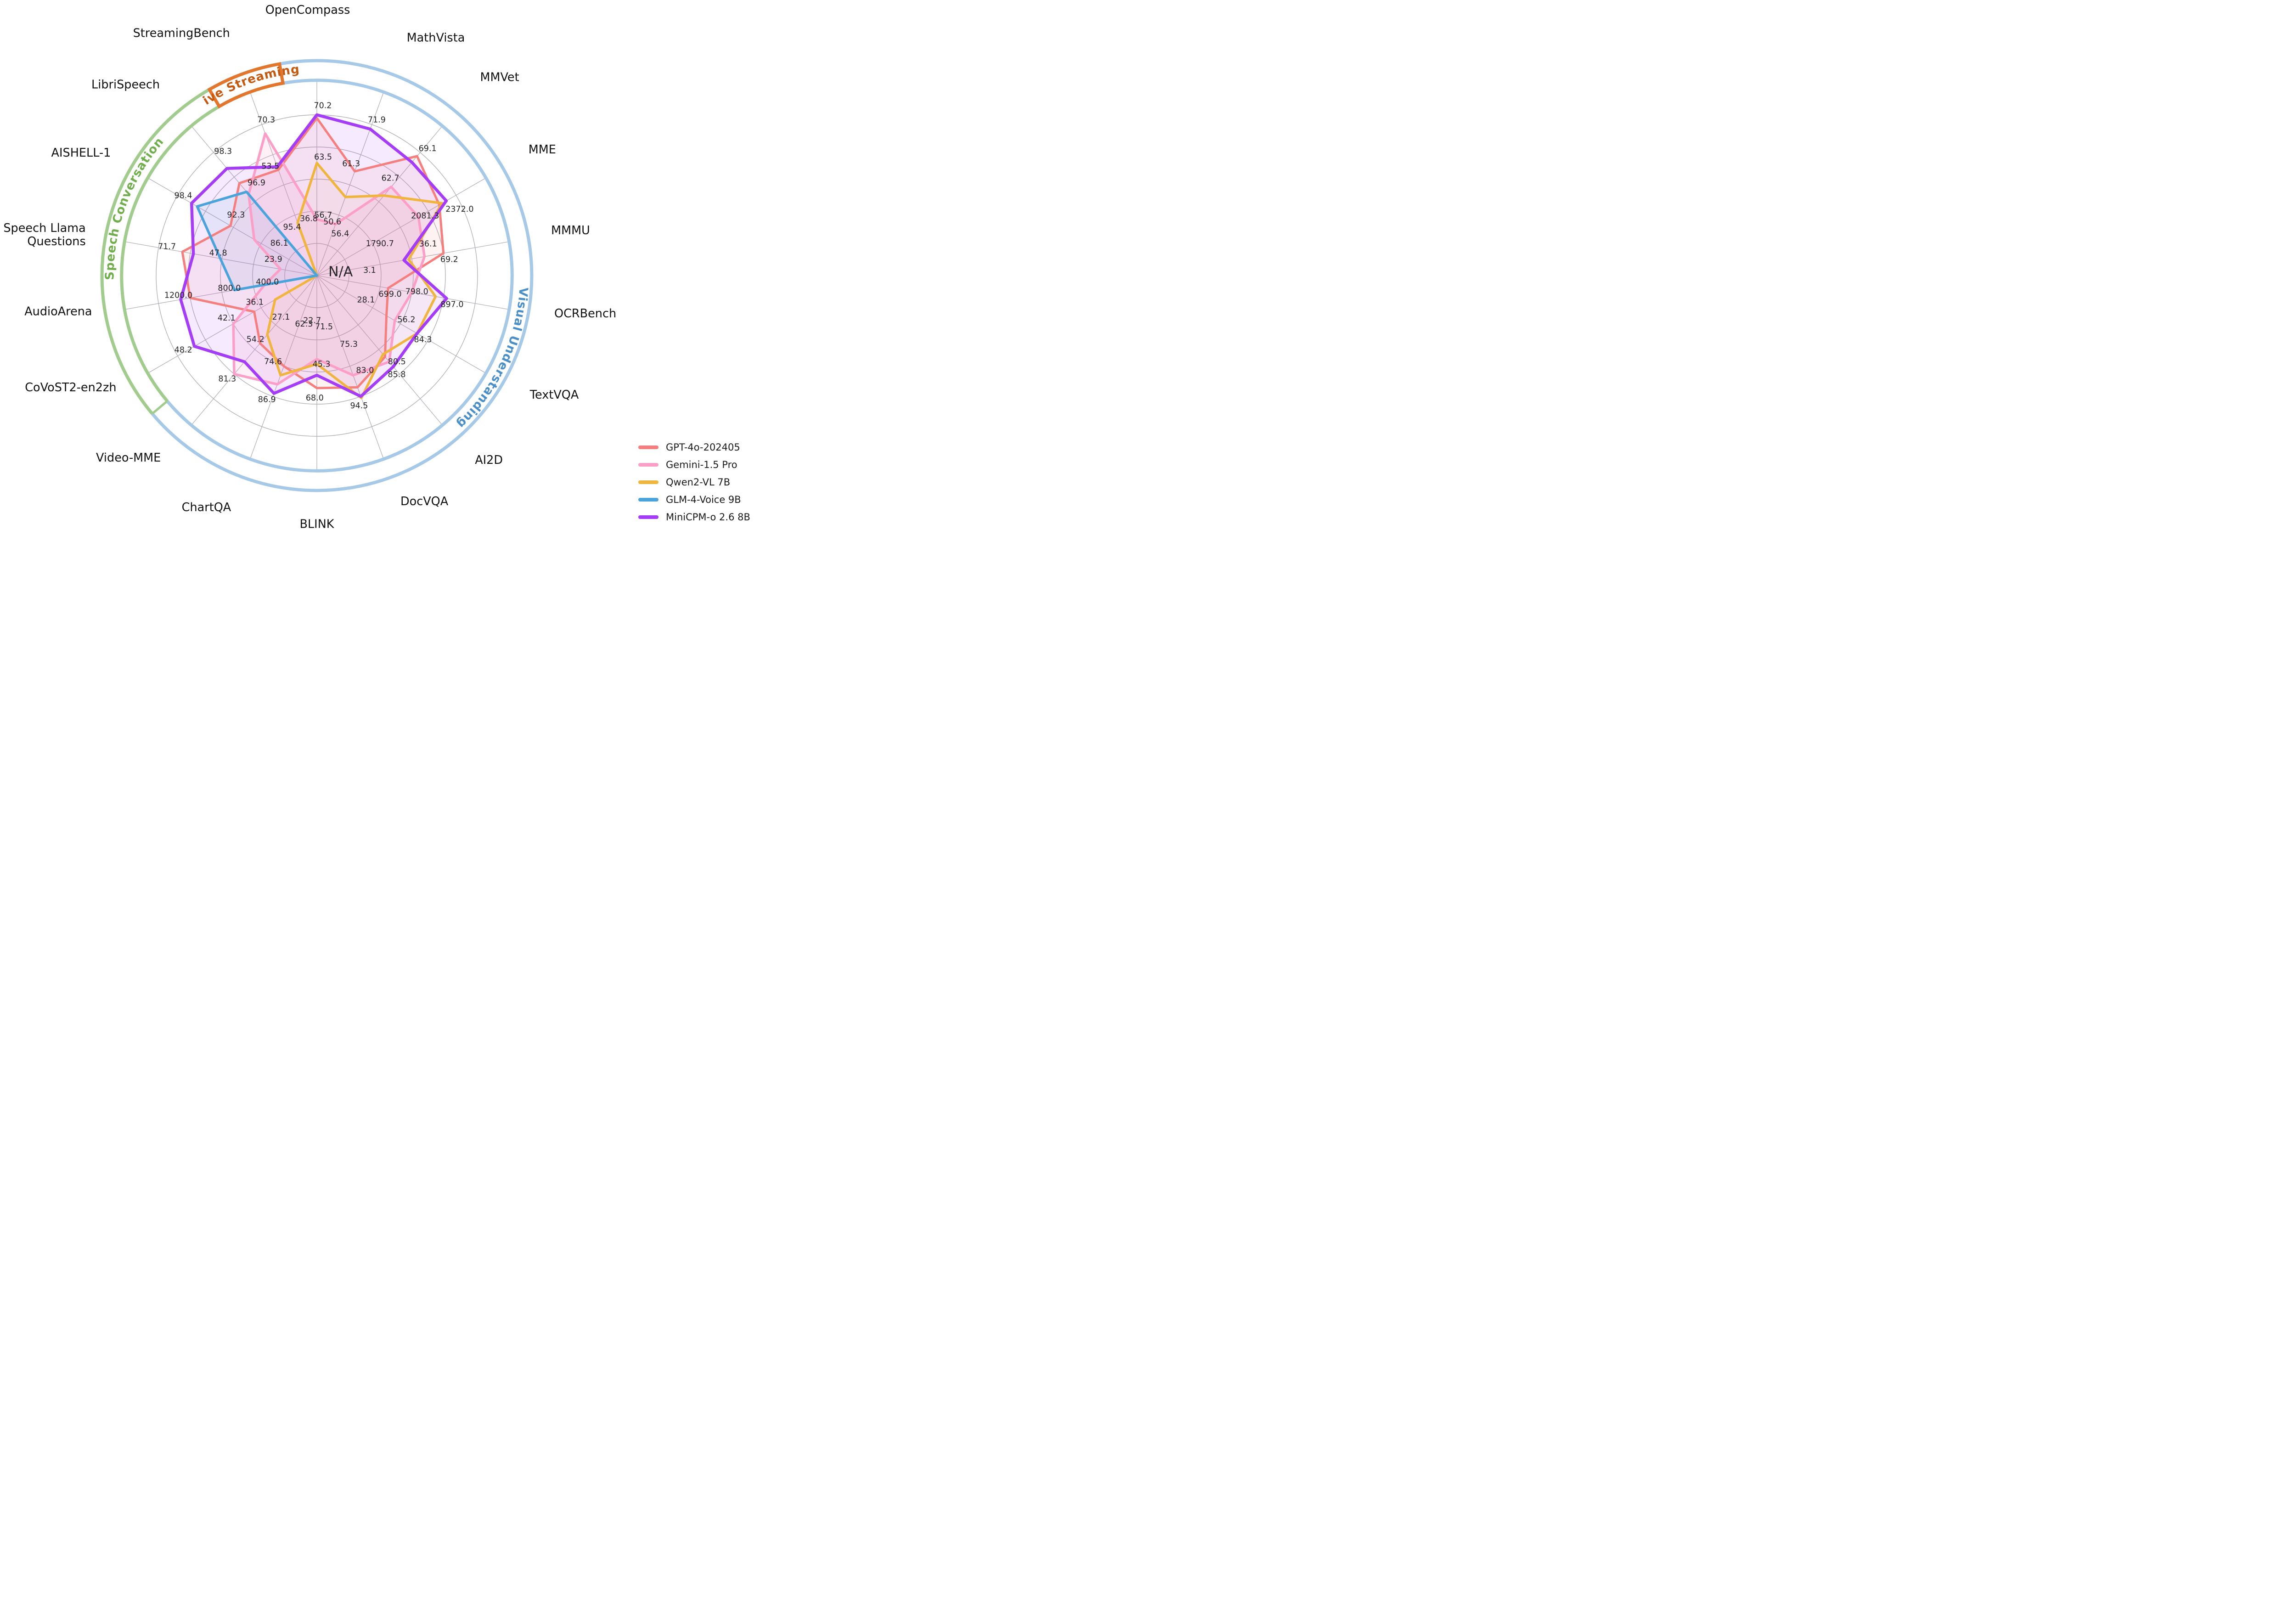 The height and width of the screenshot is (1601, 2296). What do you see at coordinates (218, 253) in the screenshot?
I see `value-label: 47.8` at bounding box center [218, 253].